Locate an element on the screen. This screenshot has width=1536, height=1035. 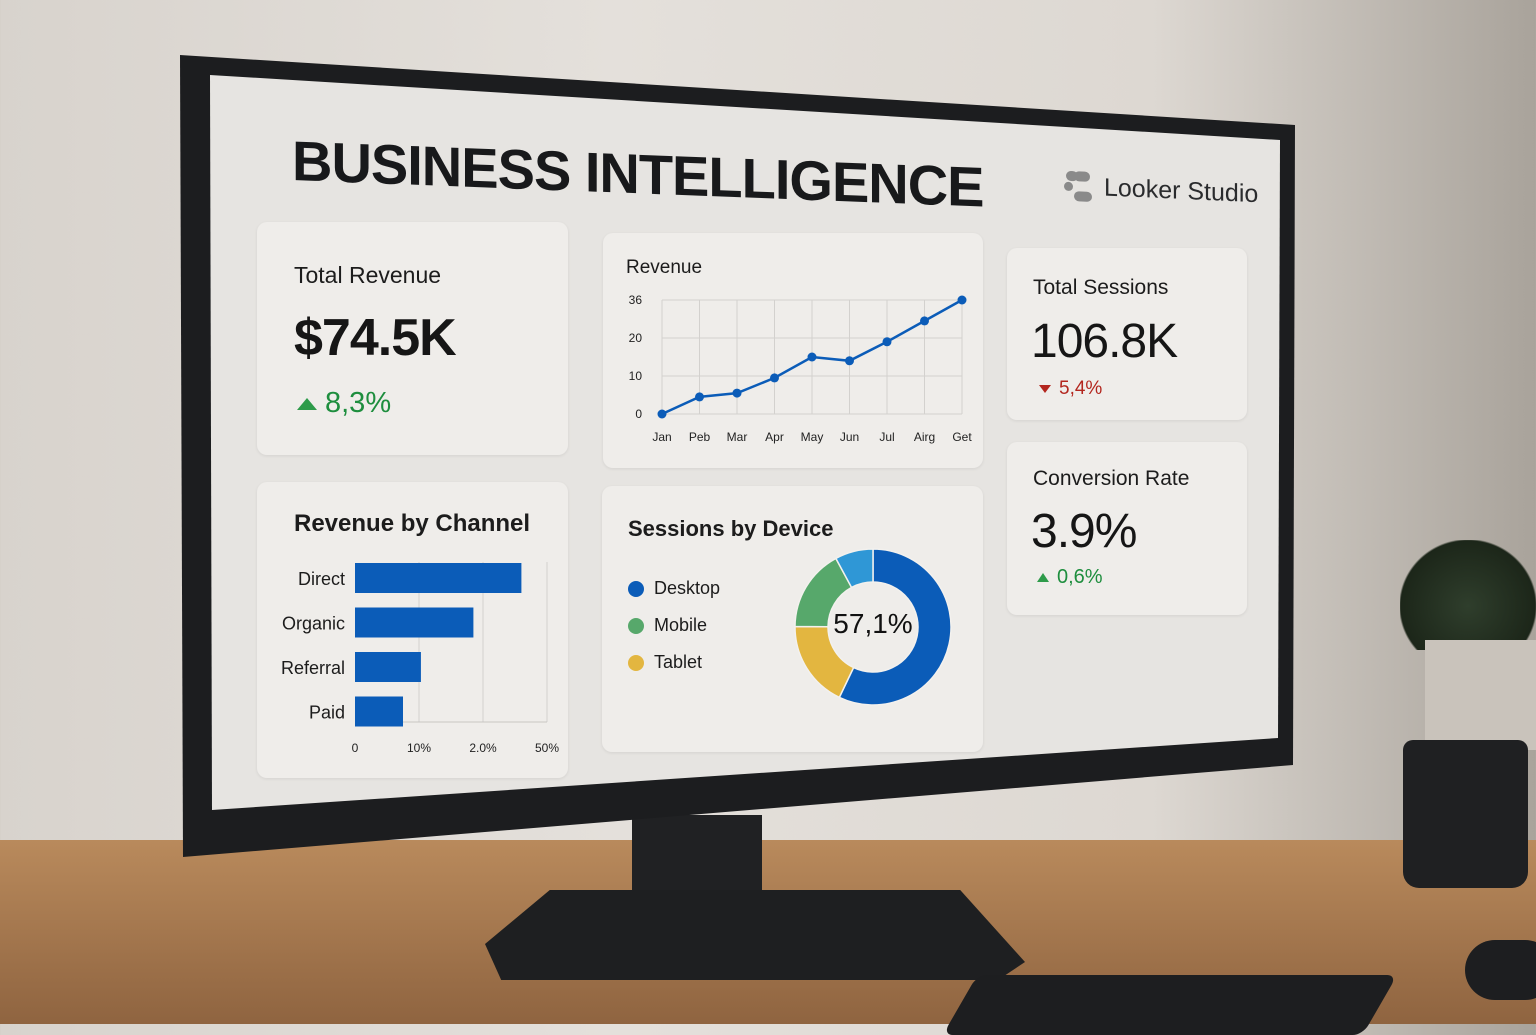
kpi-delta-value: 5,4% is located at coordinates (1081, 388).